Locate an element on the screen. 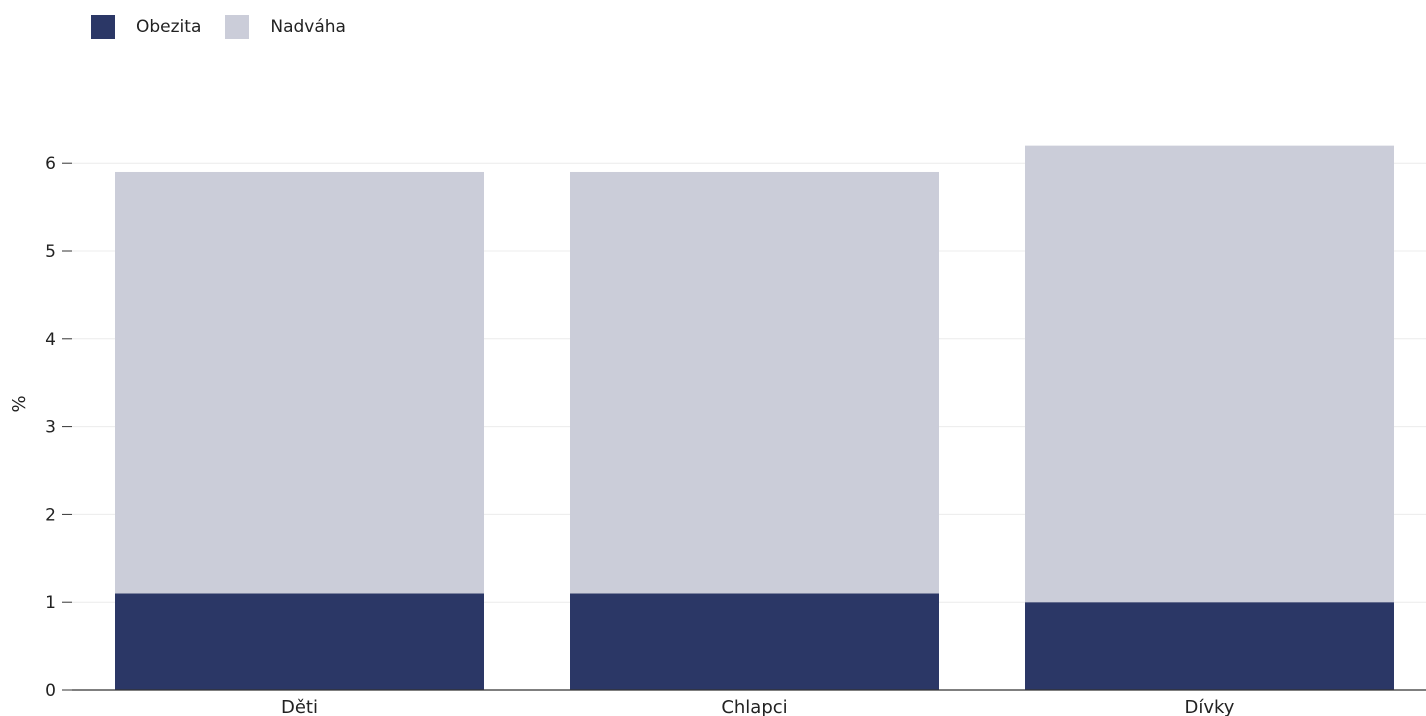  legend-item-nadvaha: Nadváha is located at coordinates (285, 27).